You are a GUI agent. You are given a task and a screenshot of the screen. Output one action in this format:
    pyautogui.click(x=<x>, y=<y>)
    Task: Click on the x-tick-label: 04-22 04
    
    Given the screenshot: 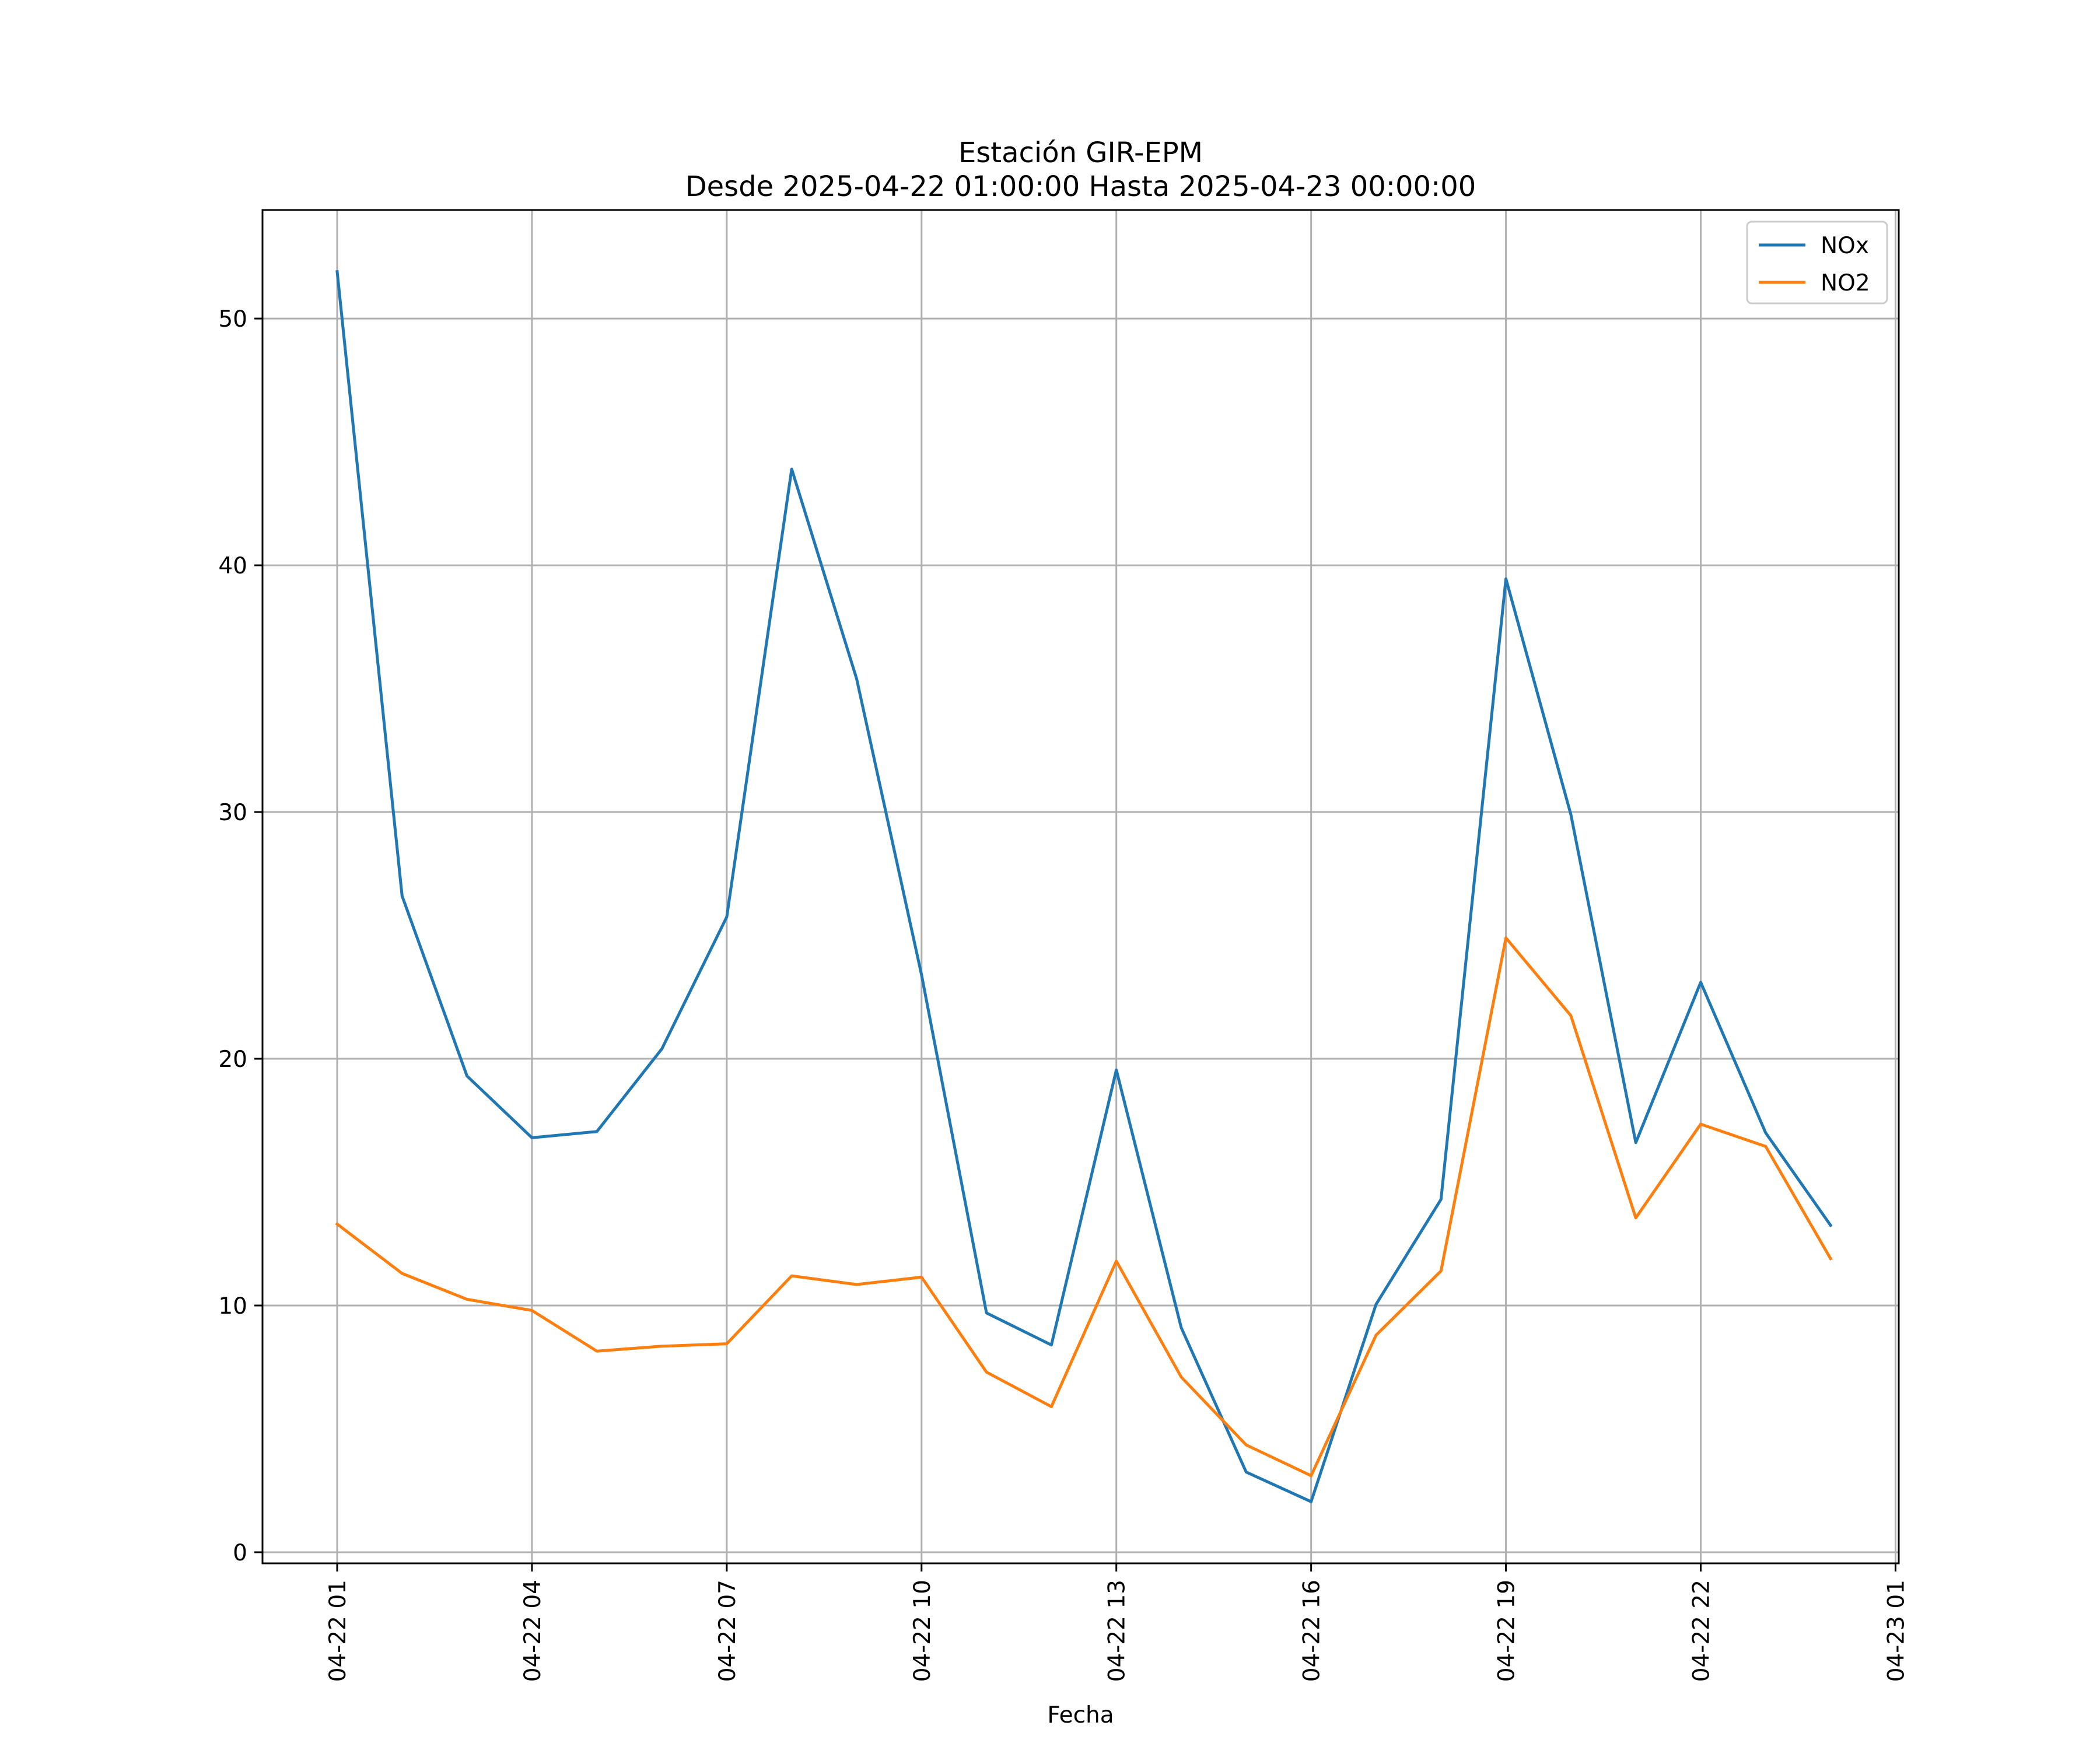 What is the action you would take?
    pyautogui.click(x=533, y=1631)
    